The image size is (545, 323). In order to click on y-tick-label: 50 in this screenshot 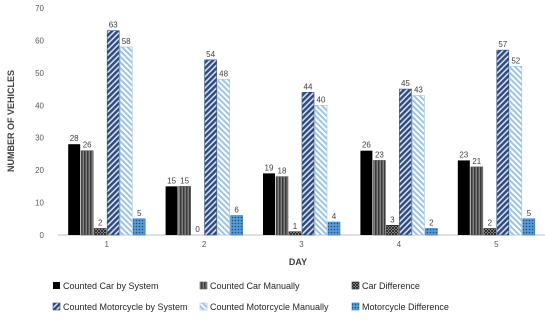, I will do `click(39, 73)`.